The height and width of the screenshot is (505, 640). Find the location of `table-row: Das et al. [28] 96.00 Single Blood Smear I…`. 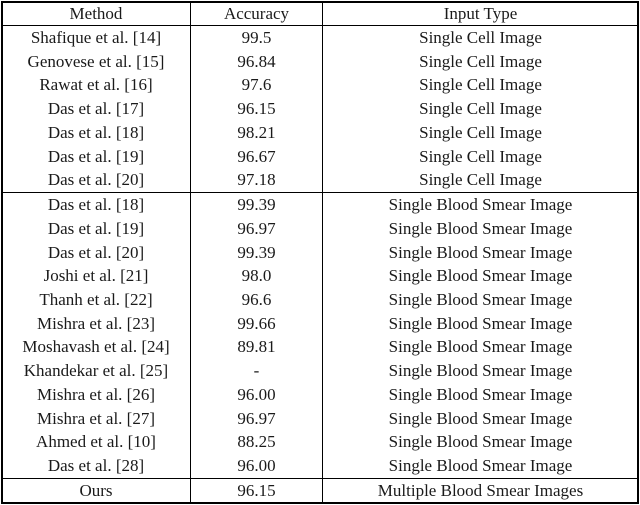

table-row: Das et al. [28] 96.00 Single Blood Smear I… is located at coordinates (320, 466).